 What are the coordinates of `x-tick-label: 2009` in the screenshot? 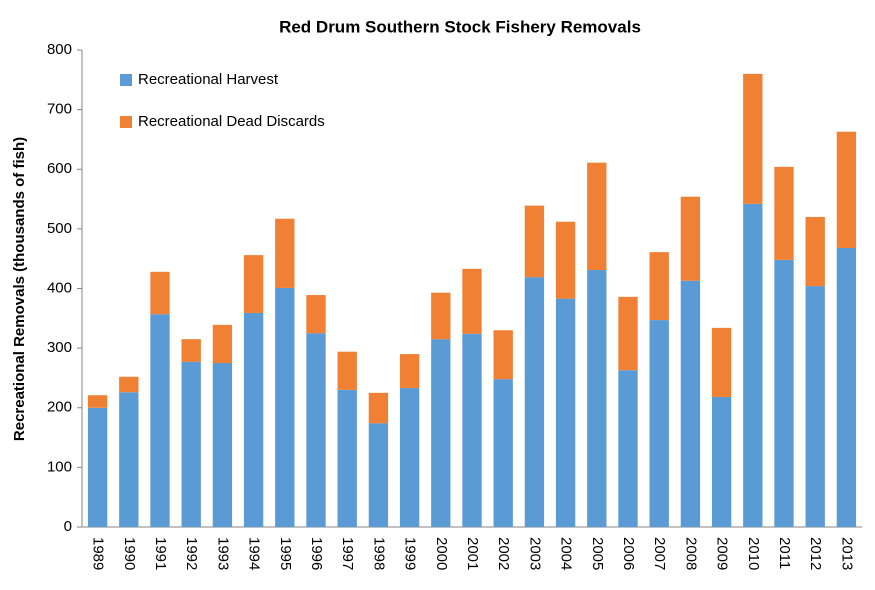 It's located at (722, 553).